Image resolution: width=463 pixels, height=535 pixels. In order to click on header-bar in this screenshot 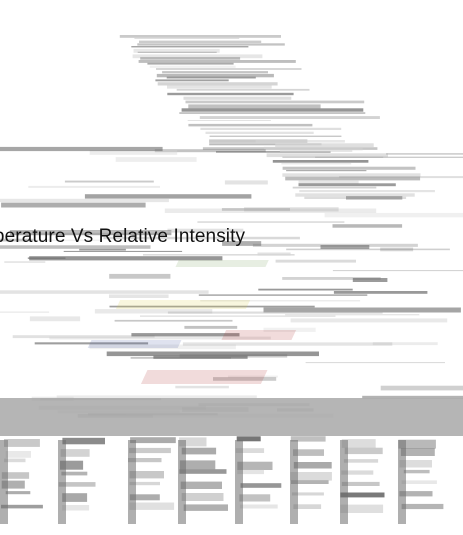, I will do `click(231, 417)`.